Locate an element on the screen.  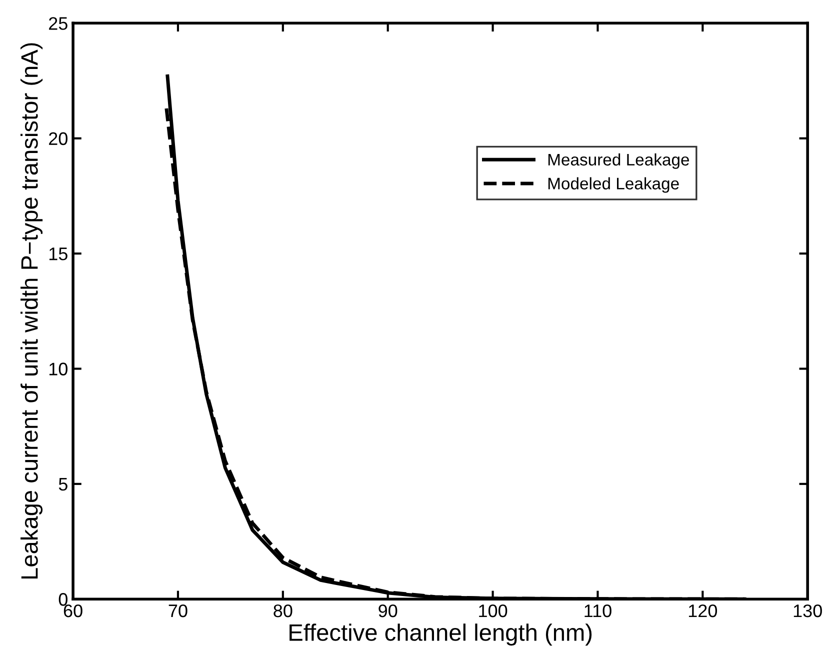
x-tick-label: 110 is located at coordinates (598, 611).